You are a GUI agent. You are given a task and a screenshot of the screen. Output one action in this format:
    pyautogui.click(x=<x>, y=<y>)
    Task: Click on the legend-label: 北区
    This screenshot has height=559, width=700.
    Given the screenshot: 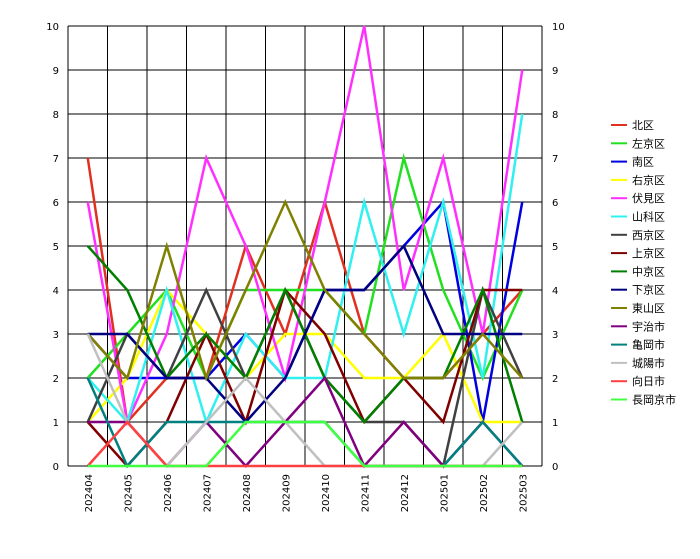 What is the action you would take?
    pyautogui.click(x=643, y=125)
    